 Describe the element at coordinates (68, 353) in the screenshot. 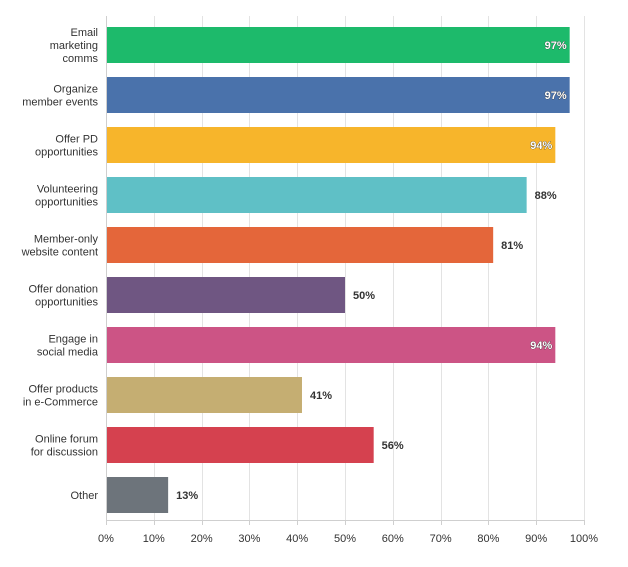

I see `category-label: social media` at that location.